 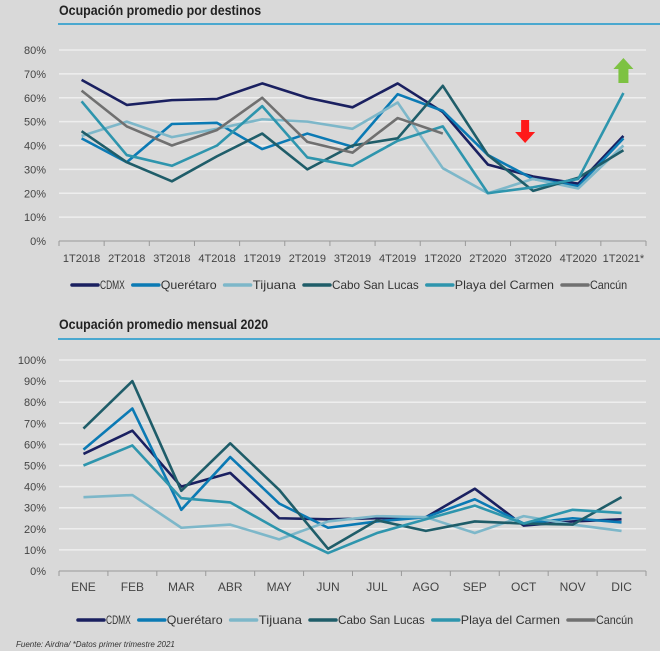 I want to click on x-tick-label: 3T2018, so click(x=171, y=259).